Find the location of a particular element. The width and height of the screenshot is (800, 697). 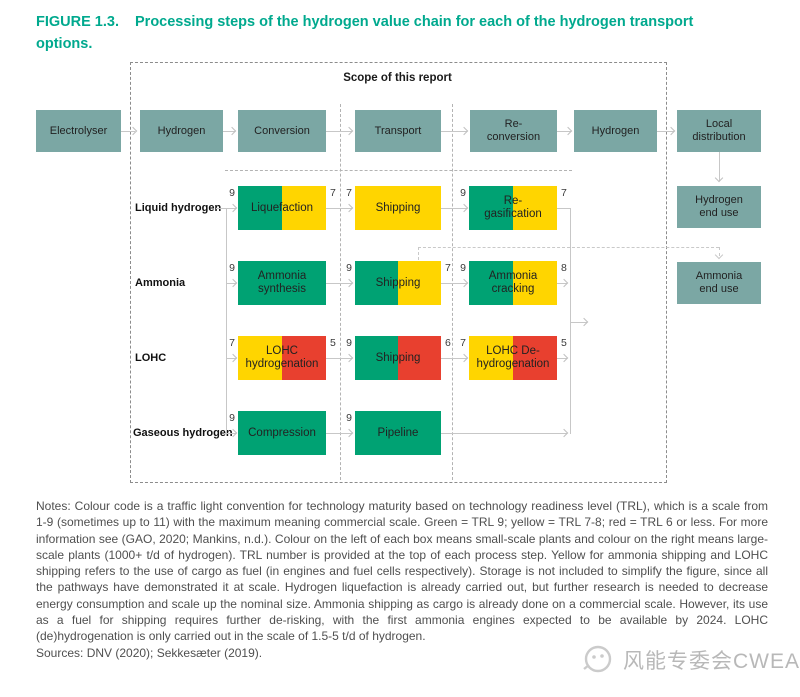

row-label-gaseous-hydrogen: Gaseous hydrogen is located at coordinates (183, 433).